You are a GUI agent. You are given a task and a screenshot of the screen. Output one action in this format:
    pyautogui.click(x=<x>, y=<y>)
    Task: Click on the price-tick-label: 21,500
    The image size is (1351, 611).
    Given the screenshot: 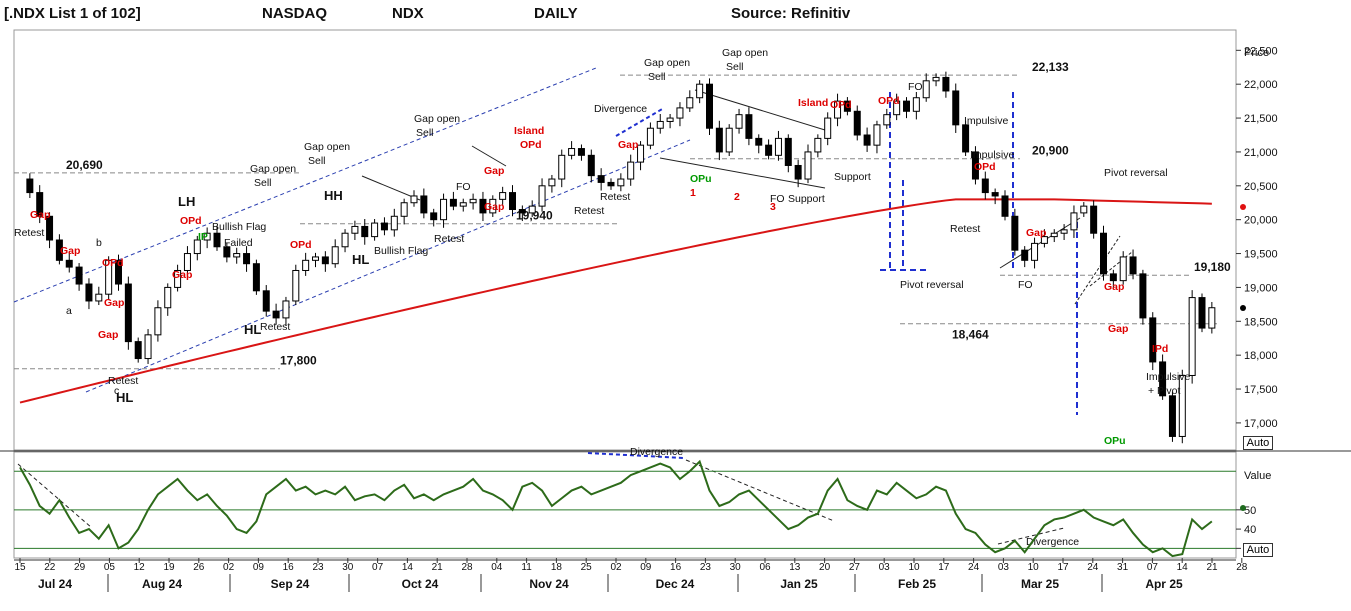 What is the action you would take?
    pyautogui.click(x=1261, y=119)
    